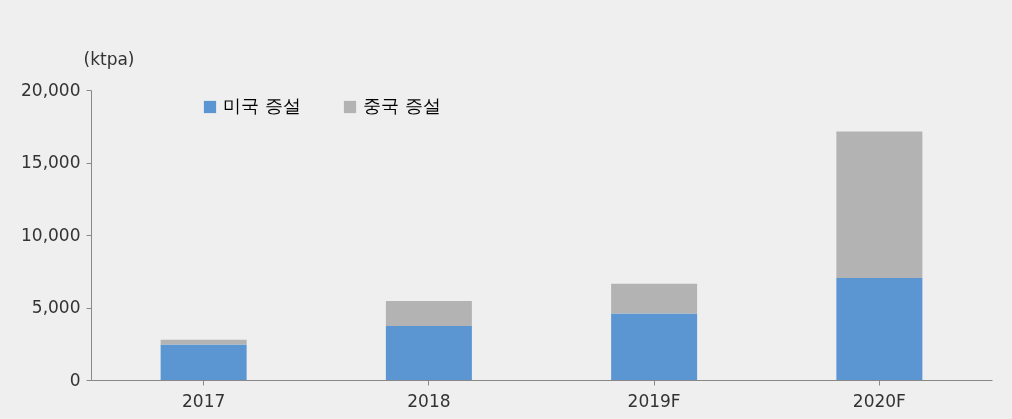 The height and width of the screenshot is (419, 1012). What do you see at coordinates (429, 400) in the screenshot?
I see `x-tick-label: 2018` at bounding box center [429, 400].